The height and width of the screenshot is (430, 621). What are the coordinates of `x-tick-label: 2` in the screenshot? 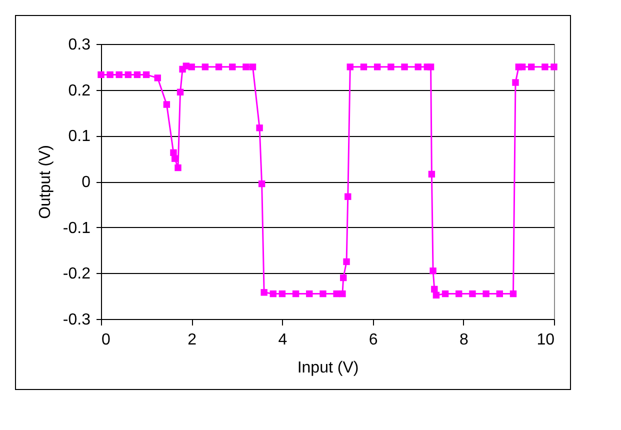 It's located at (192, 340).